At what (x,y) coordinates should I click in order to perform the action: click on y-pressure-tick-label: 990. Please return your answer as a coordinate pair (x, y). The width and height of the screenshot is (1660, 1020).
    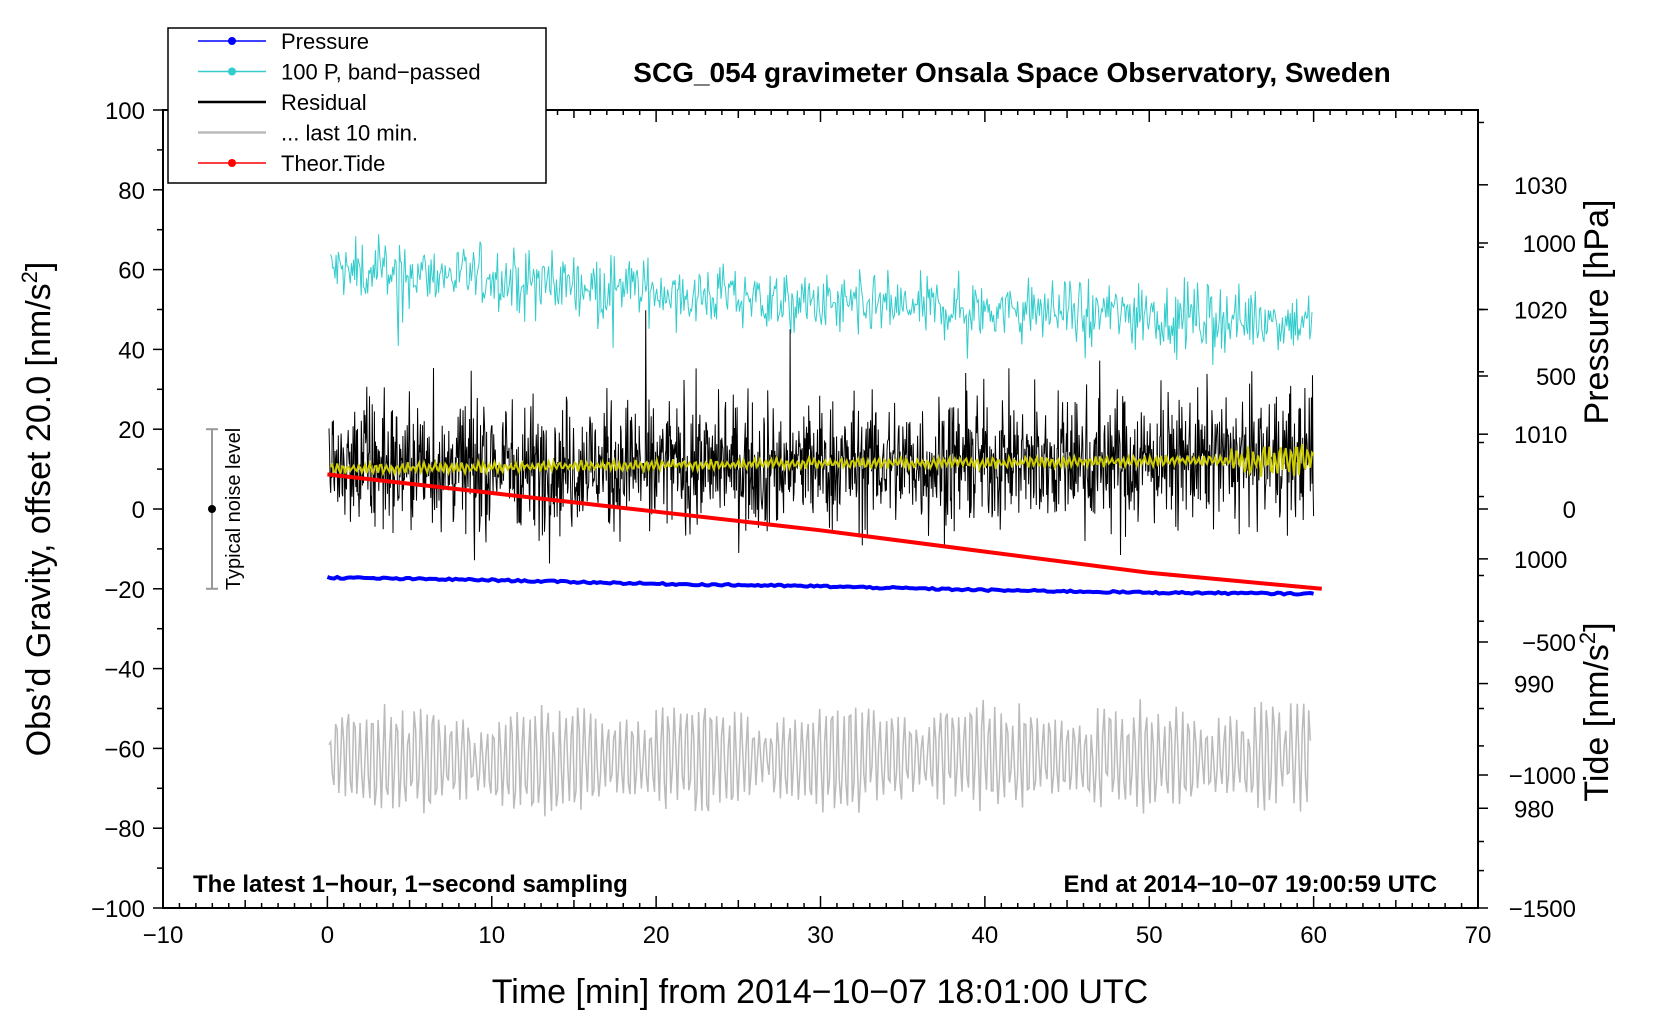
    Looking at the image, I should click on (1534, 685).